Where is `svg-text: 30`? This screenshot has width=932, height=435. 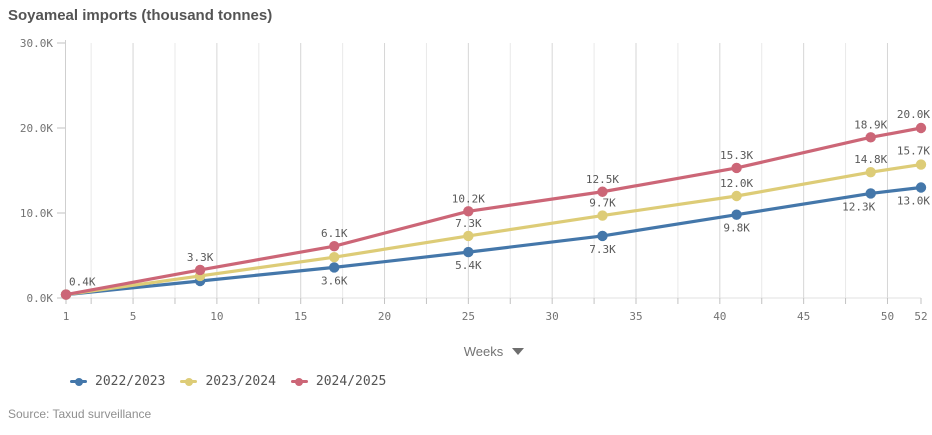 svg-text: 30 is located at coordinates (552, 316).